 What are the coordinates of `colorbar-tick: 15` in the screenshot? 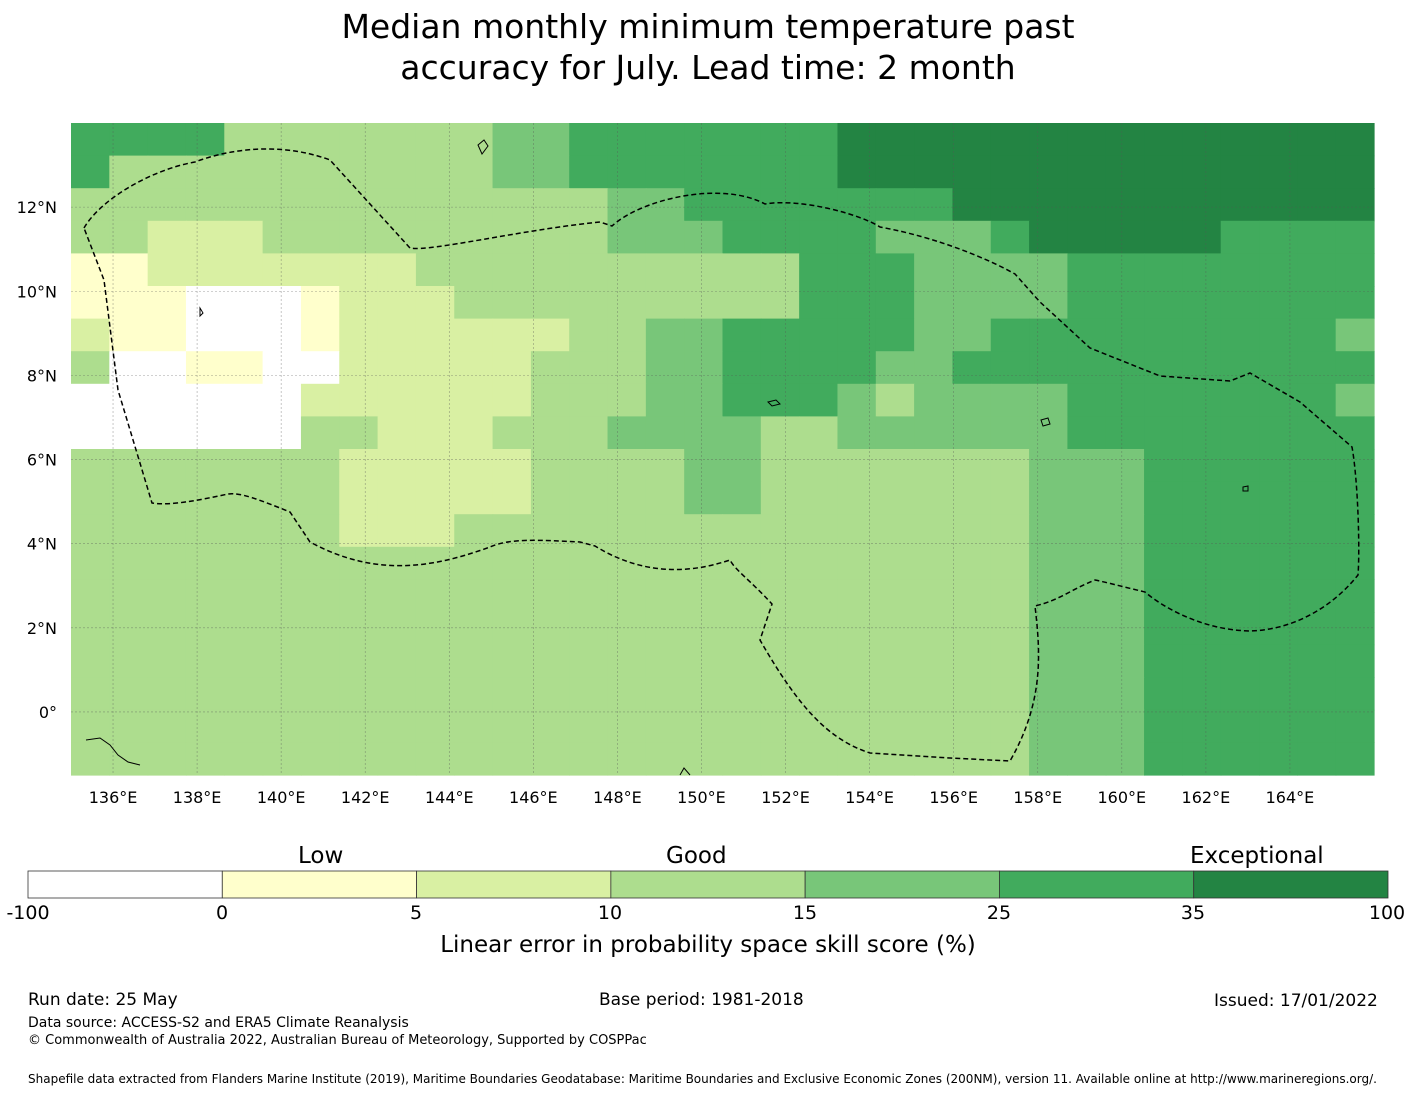 It's located at (805, 913).